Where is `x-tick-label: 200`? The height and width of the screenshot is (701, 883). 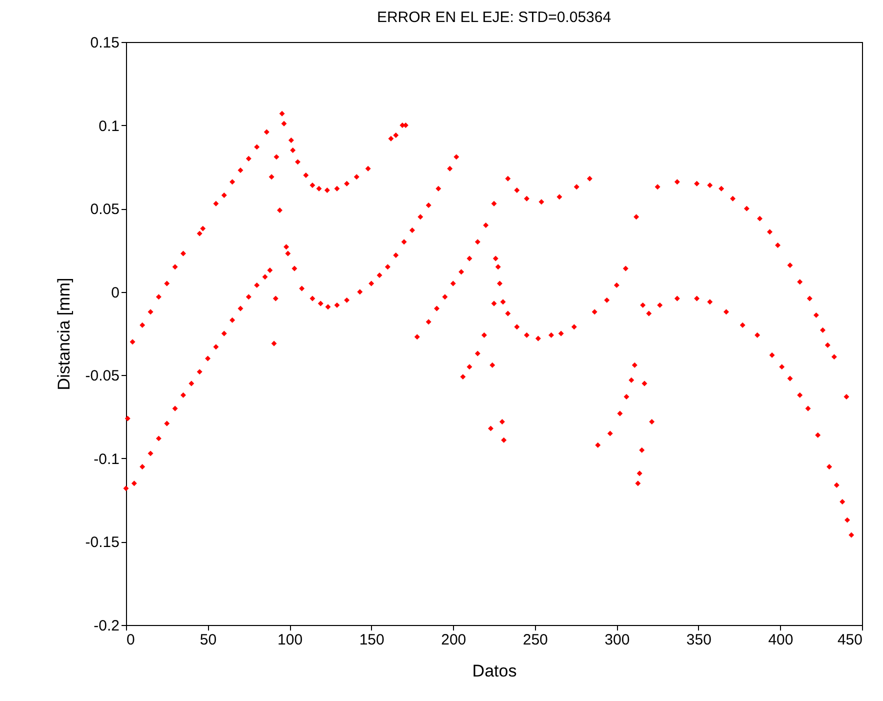 x-tick-label: 200 is located at coordinates (453, 640).